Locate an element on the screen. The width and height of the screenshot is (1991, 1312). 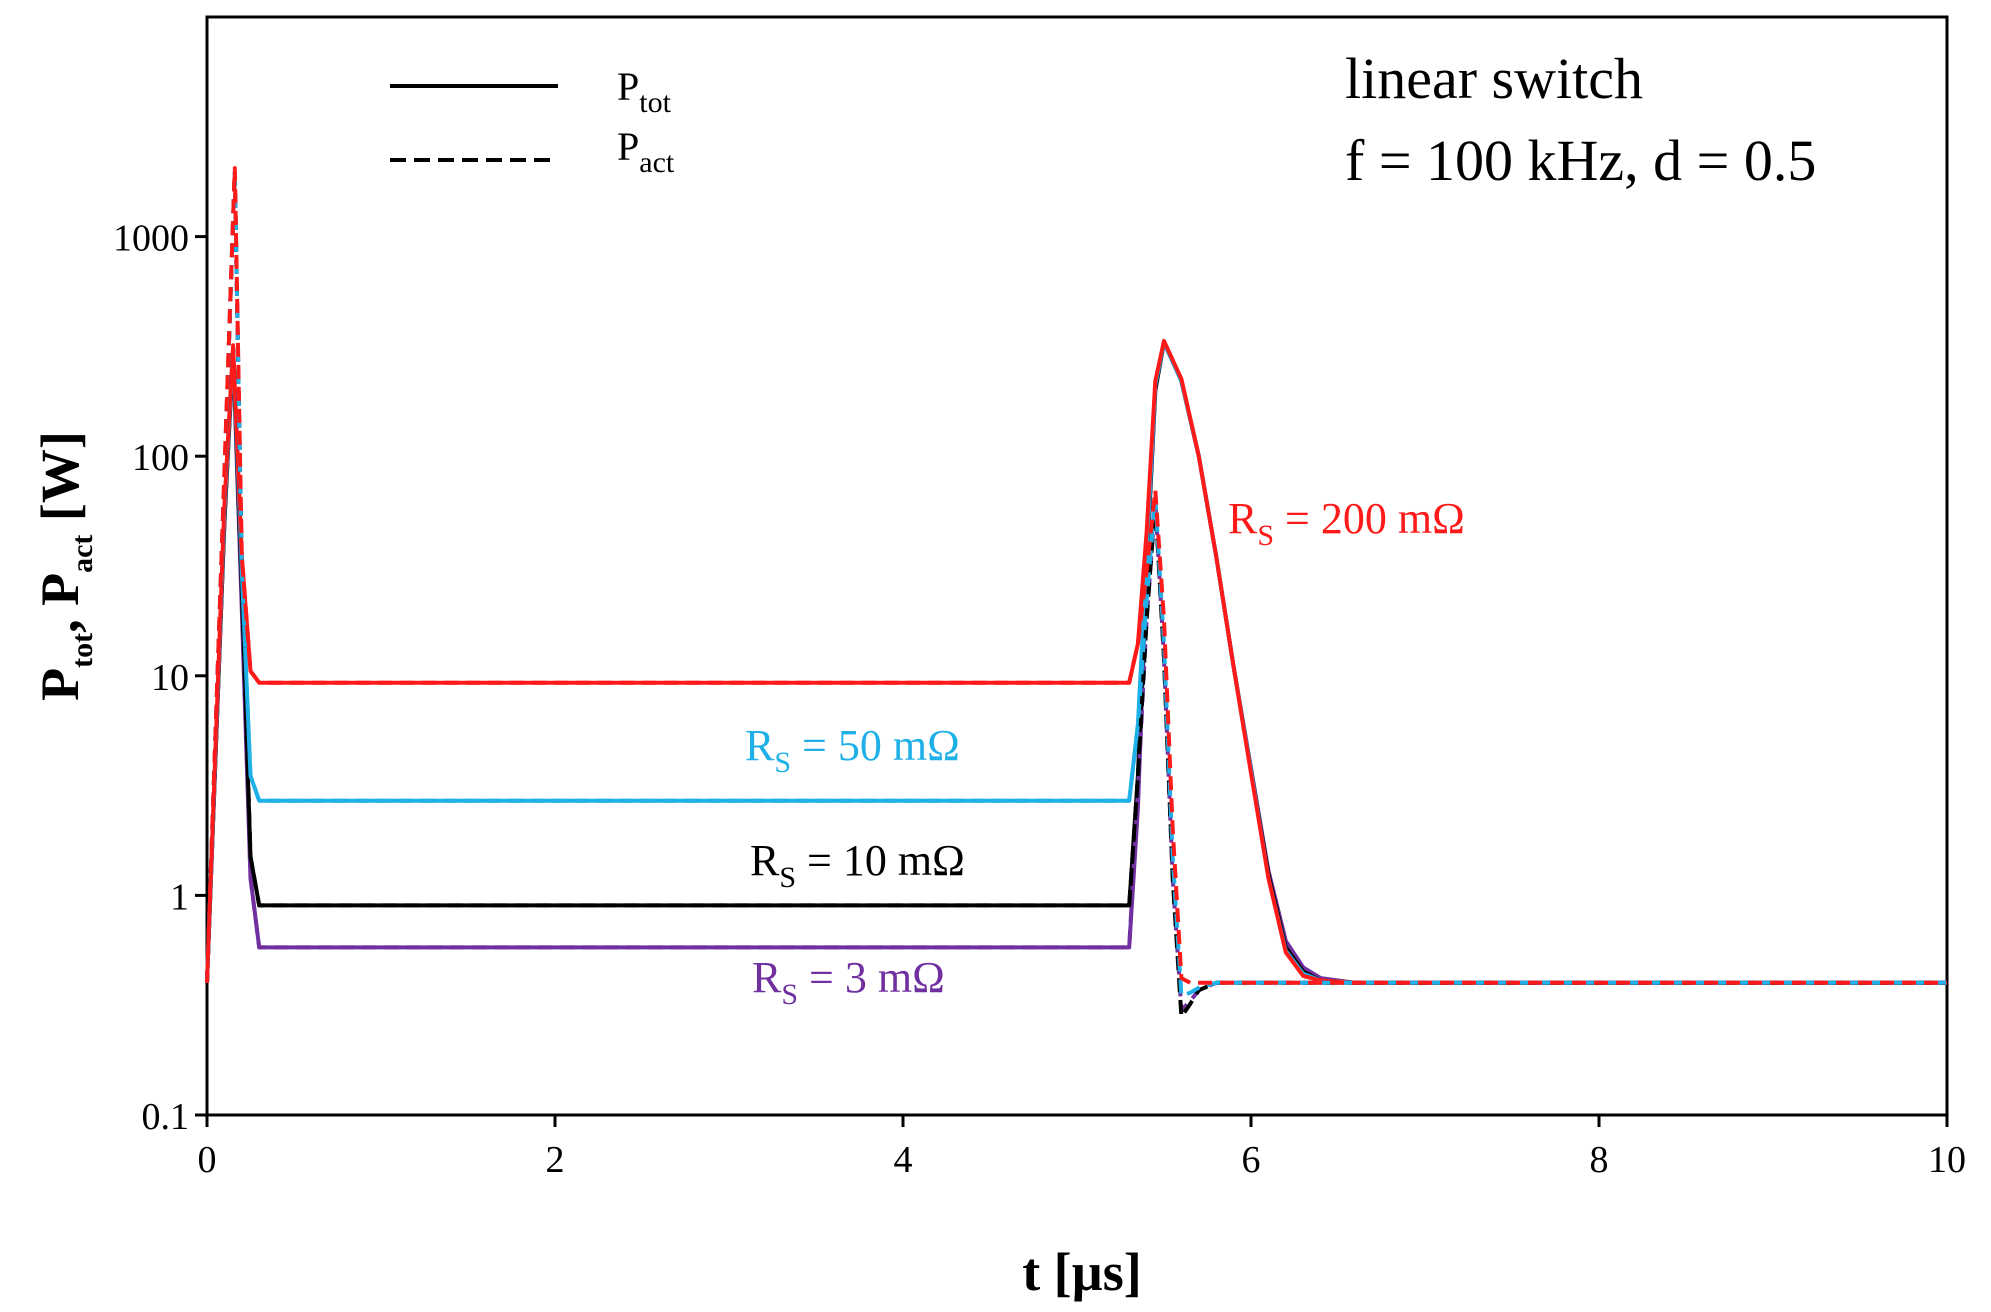
label-3-base: R is located at coordinates (767, 977).